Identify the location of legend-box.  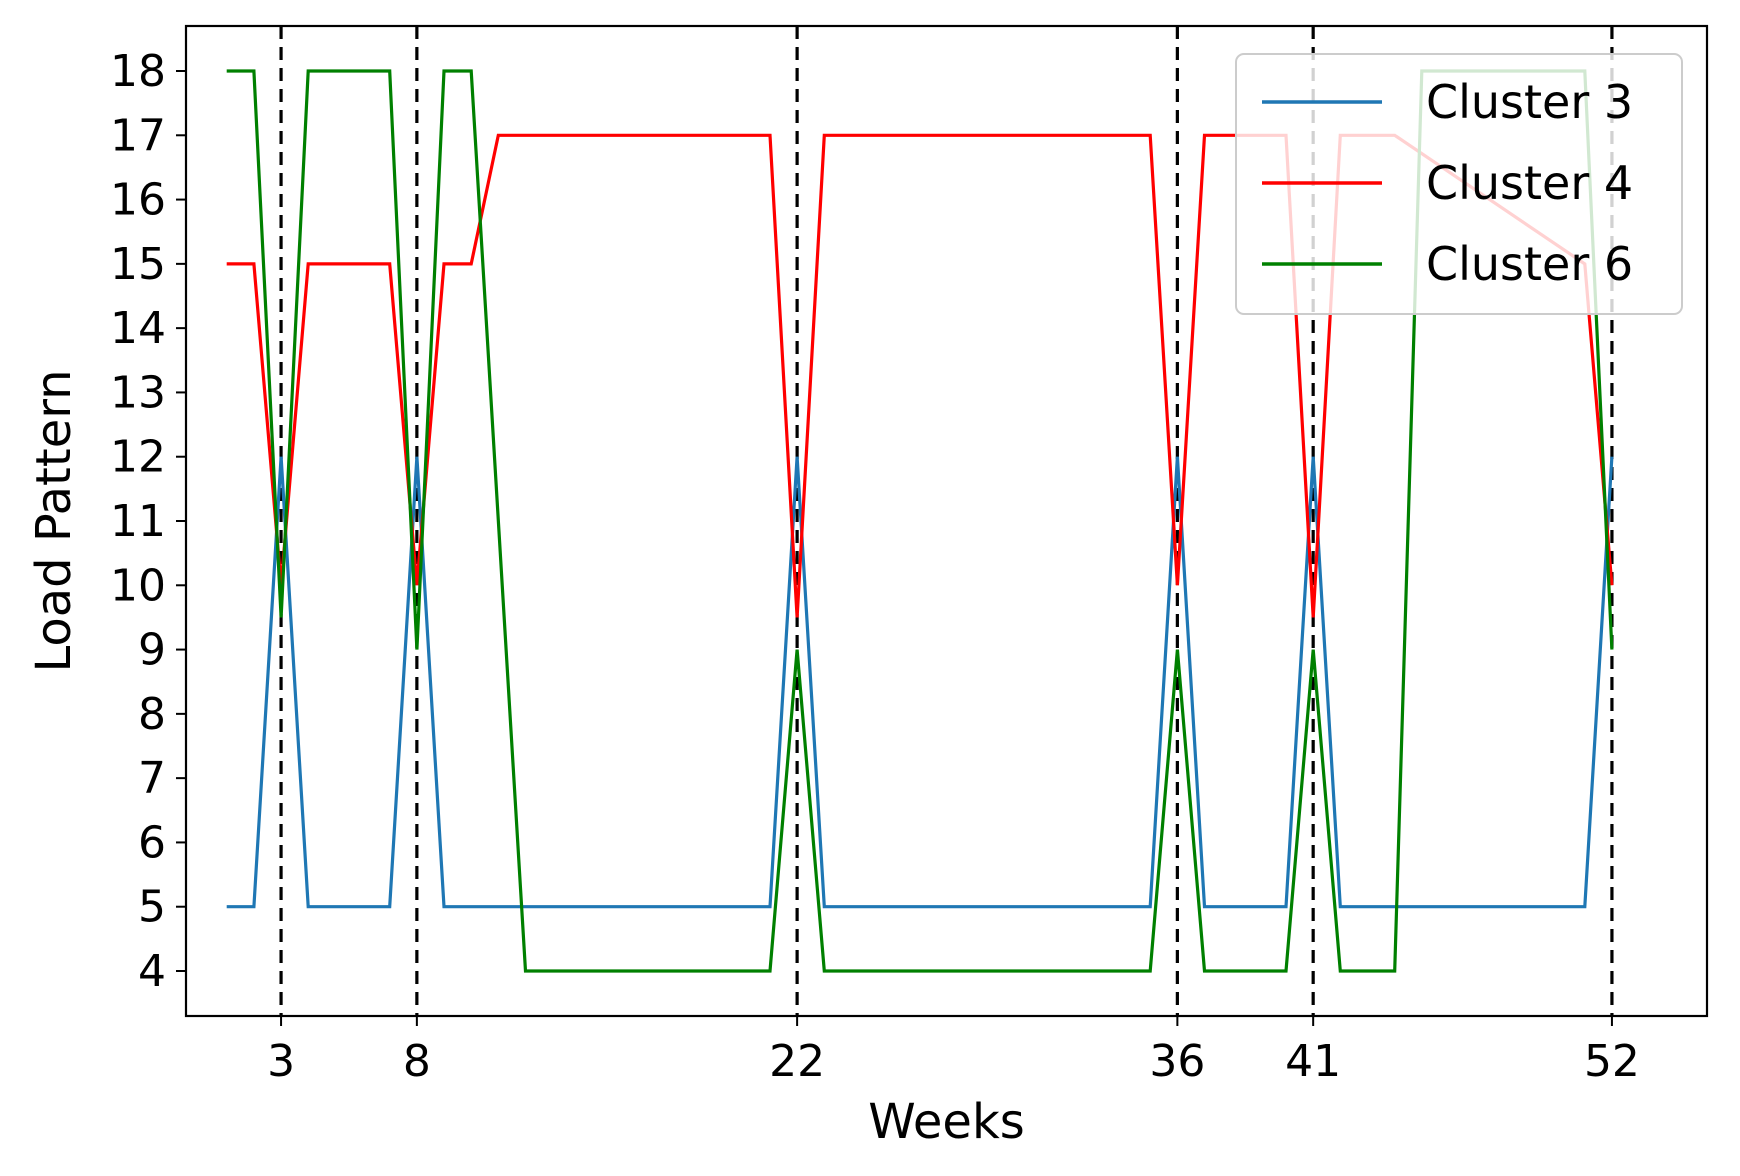
(1459, 184).